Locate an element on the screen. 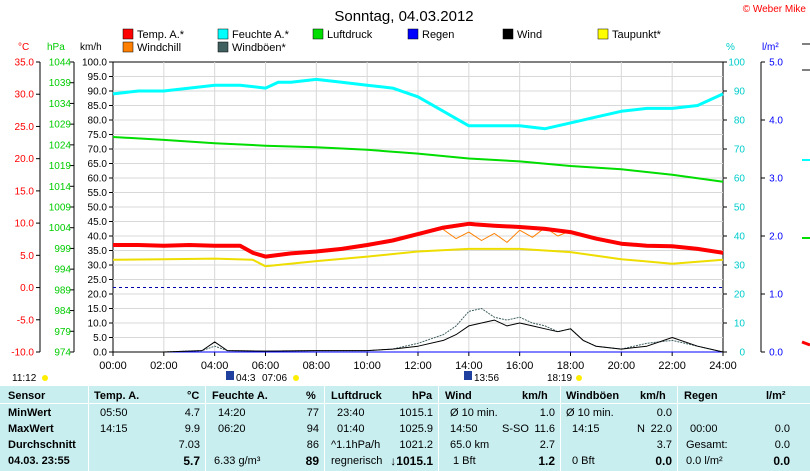 This screenshot has height=471, width=810. pressure-trend: ^1.1hPa/h is located at coordinates (356, 445).